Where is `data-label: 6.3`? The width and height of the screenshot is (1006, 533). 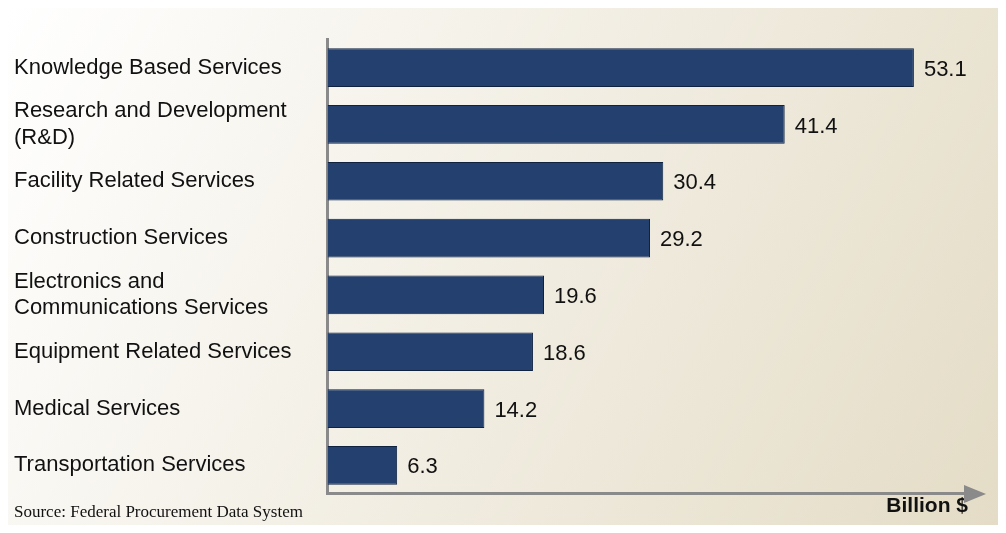 data-label: 6.3 is located at coordinates (422, 466).